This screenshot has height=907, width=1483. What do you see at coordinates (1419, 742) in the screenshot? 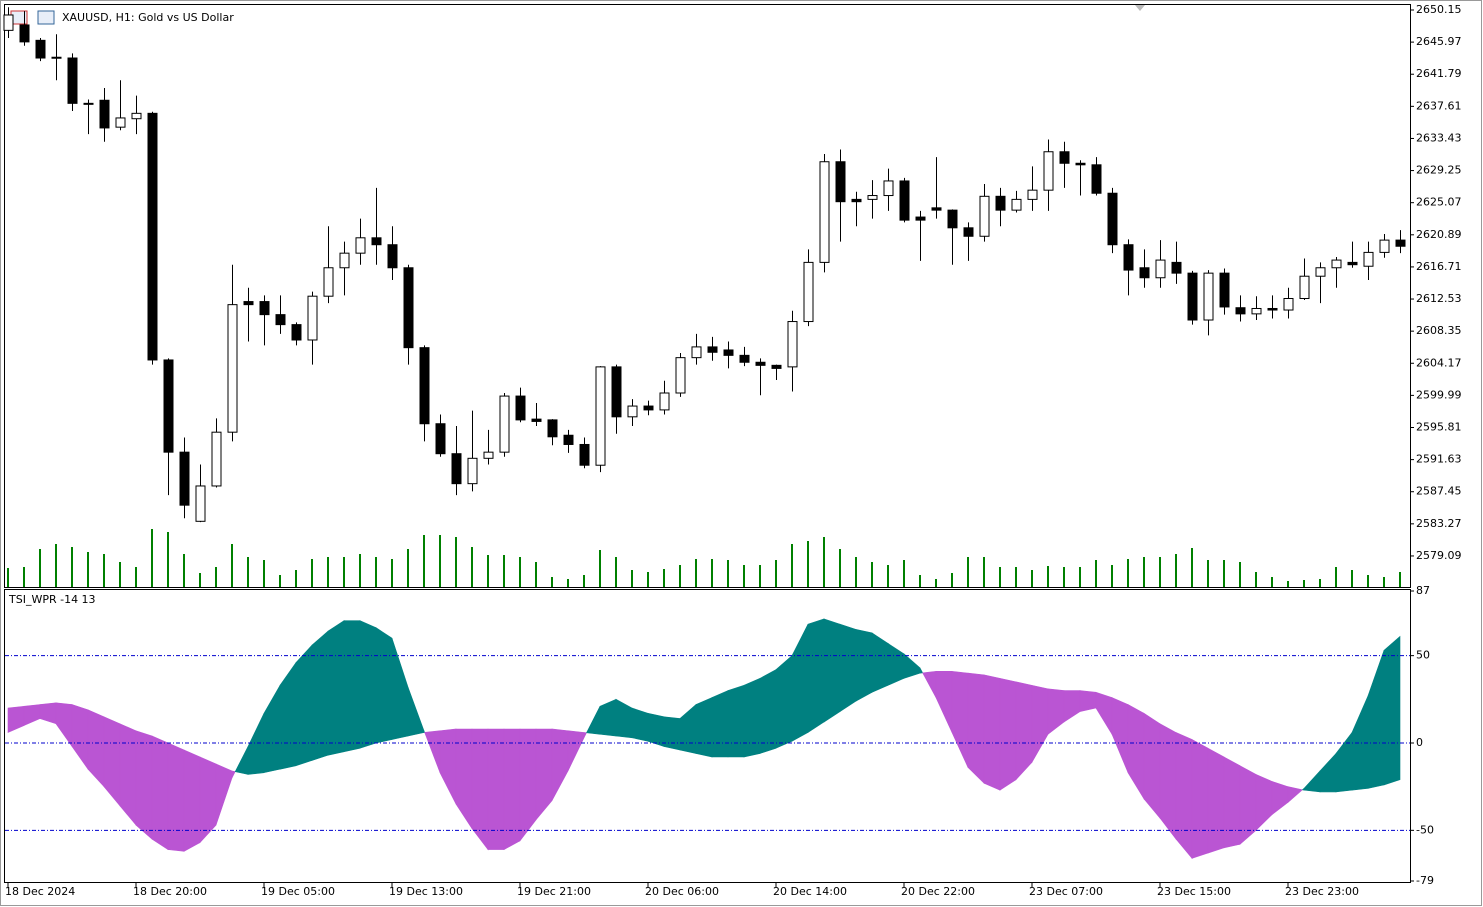
I see `y-tick-label: 0` at bounding box center [1419, 742].